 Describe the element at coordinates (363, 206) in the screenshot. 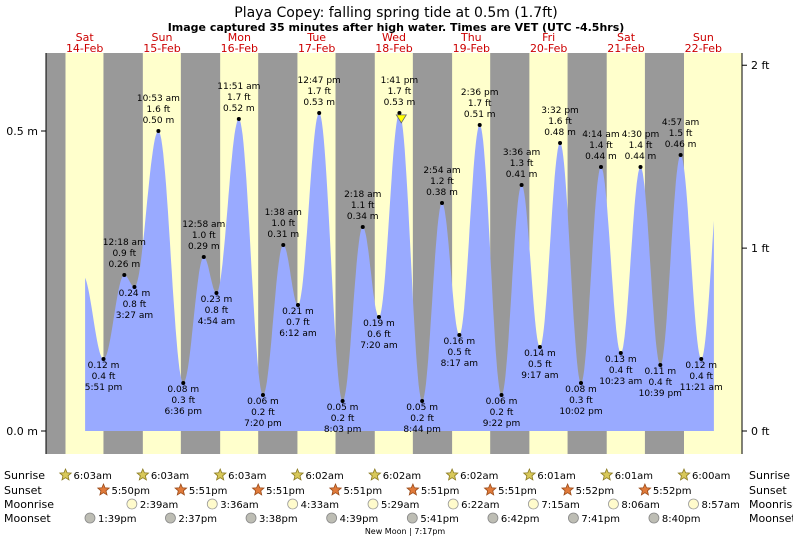

I see `tide-label: 1.1 ft` at that location.